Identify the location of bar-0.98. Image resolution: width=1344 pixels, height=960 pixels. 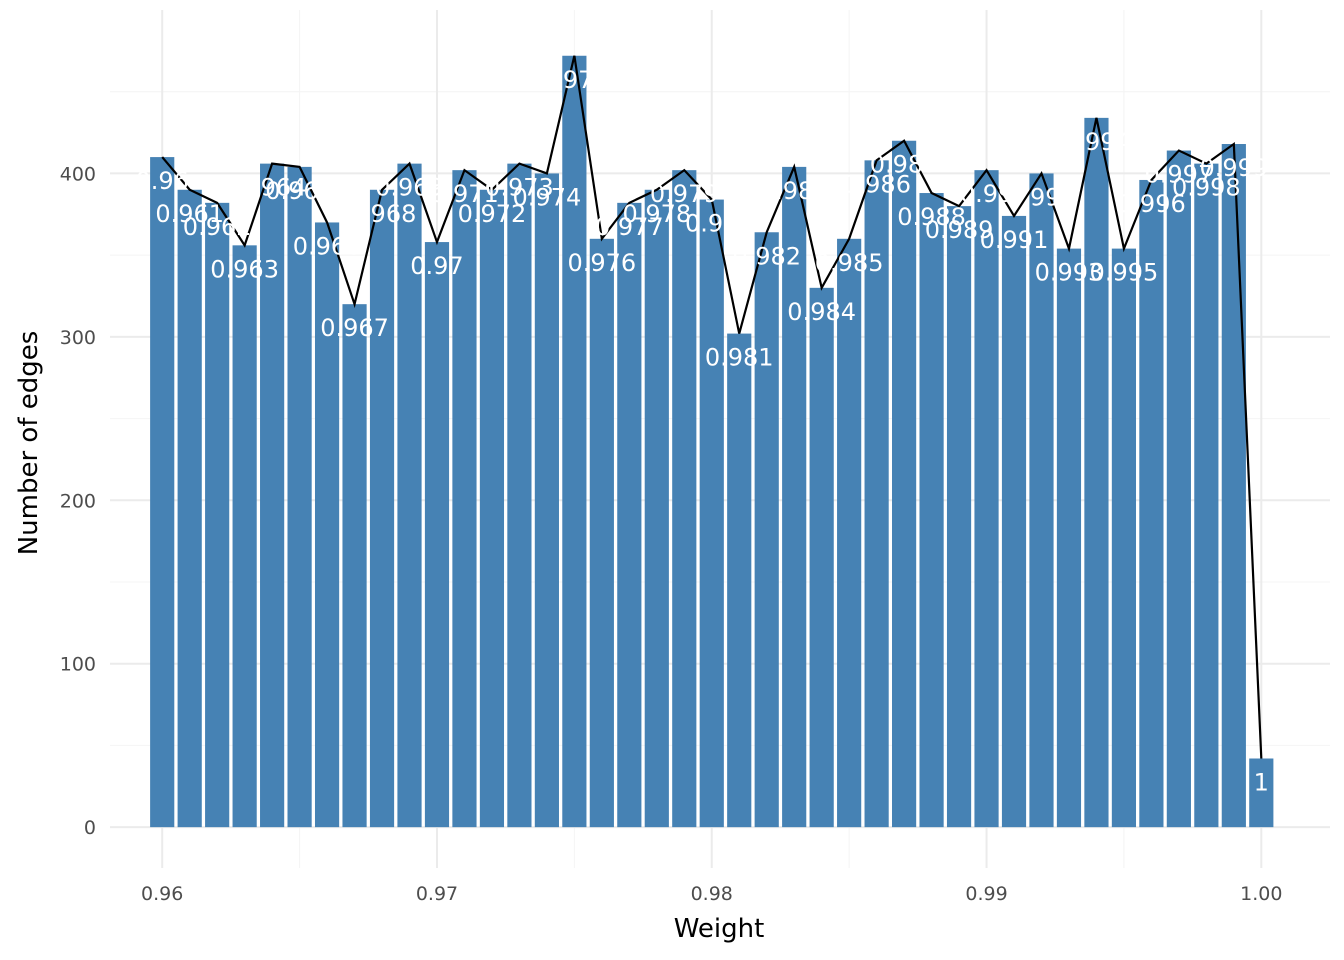
(711, 513).